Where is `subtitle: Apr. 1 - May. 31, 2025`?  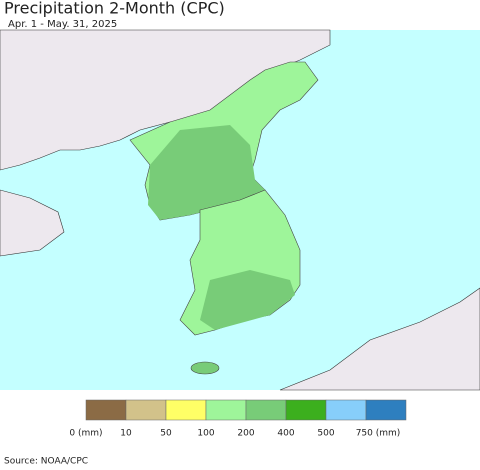
subtitle: Apr. 1 - May. 31, 2025 is located at coordinates (62, 24).